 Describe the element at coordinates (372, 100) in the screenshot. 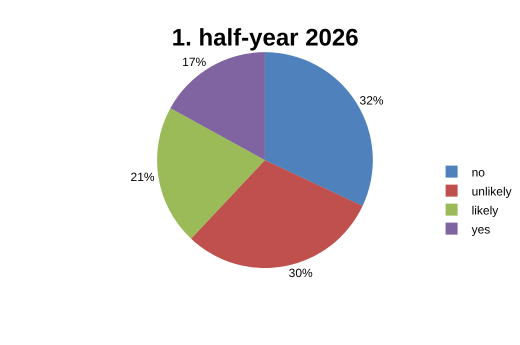

I see `data-label: 32%` at that location.